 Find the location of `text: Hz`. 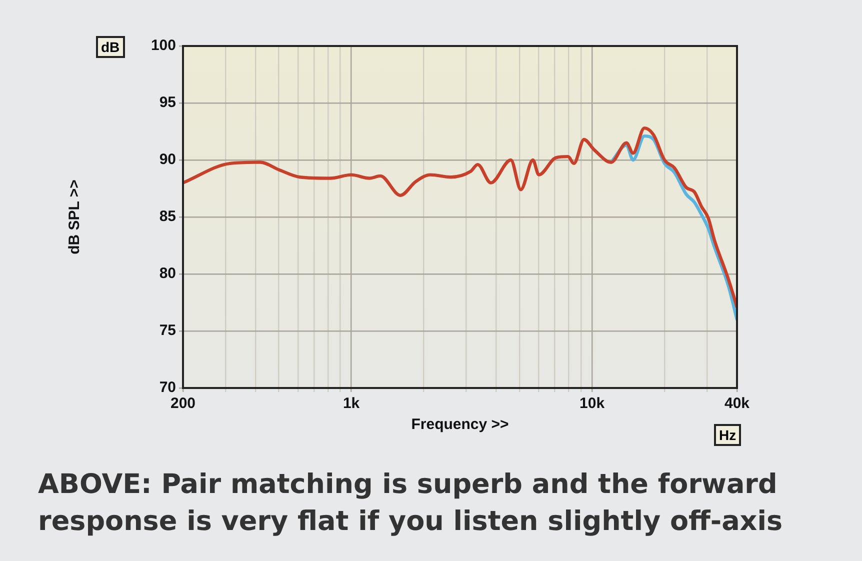

text: Hz is located at coordinates (728, 435).